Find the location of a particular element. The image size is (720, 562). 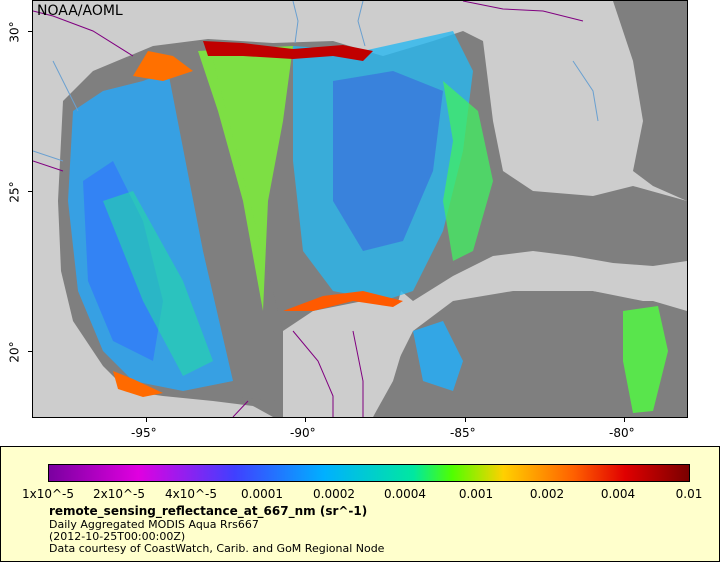

colorbar-label: 0.01 is located at coordinates (689, 494).